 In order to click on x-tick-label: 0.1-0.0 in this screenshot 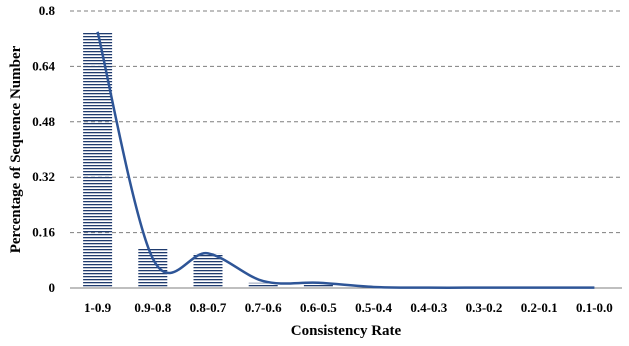, I will do `click(594, 307)`.